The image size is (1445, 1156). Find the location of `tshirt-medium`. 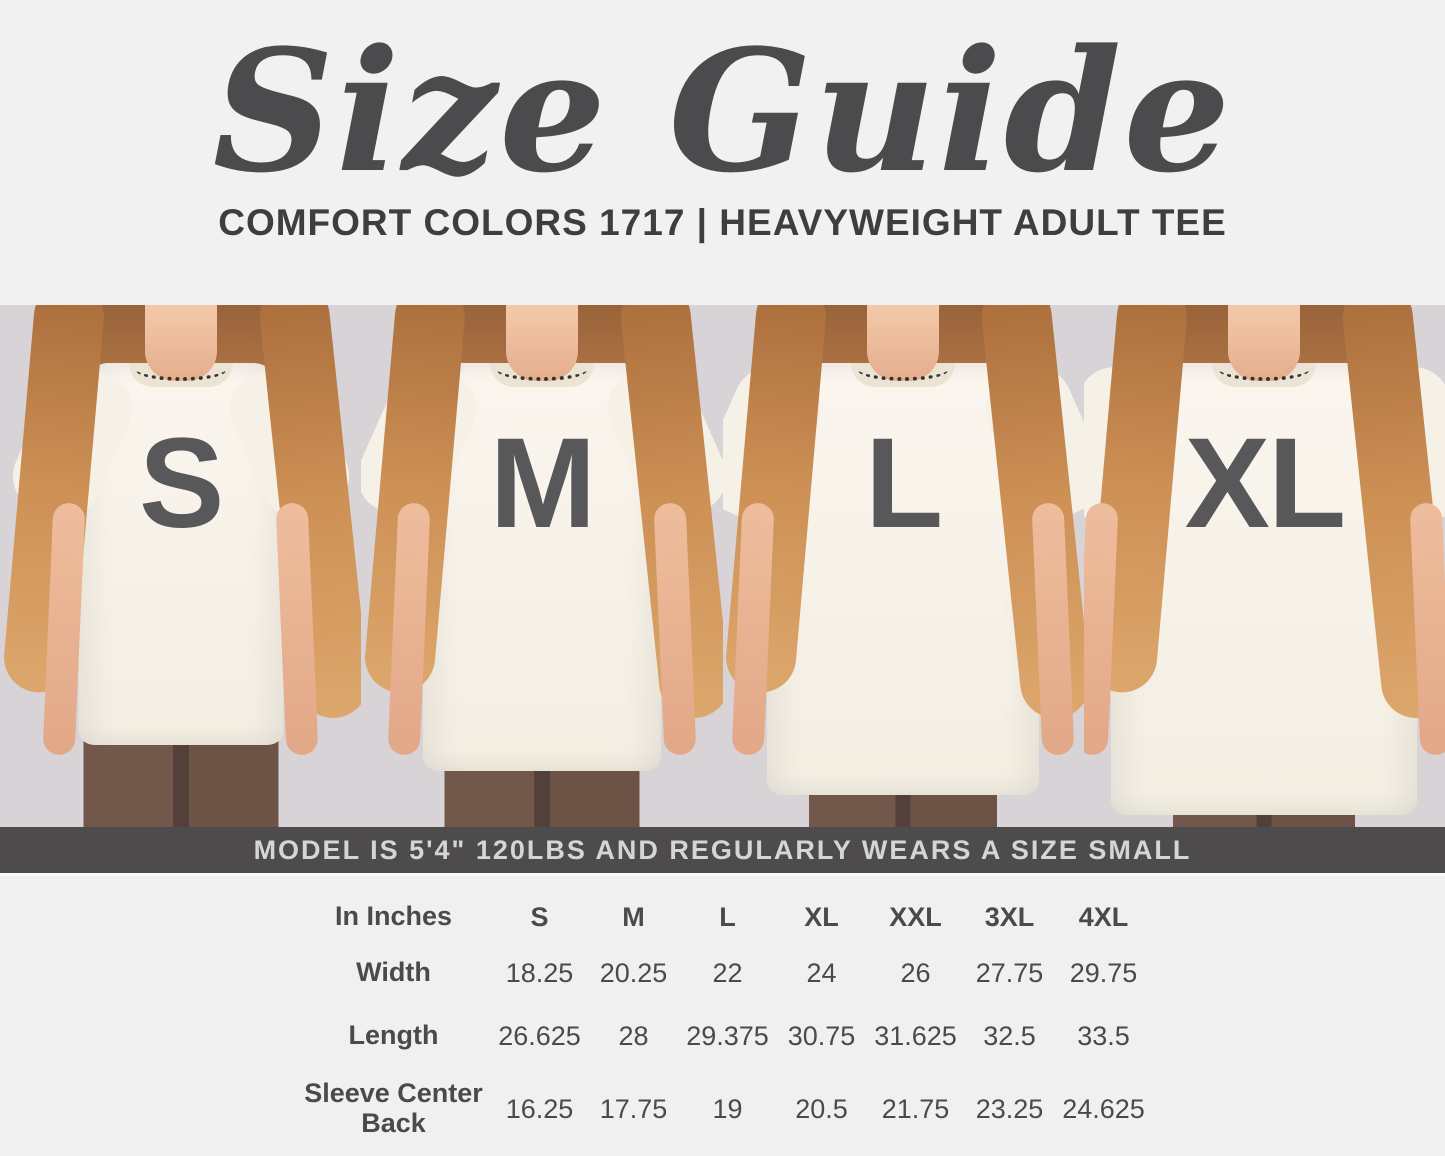

tshirt-medium is located at coordinates (541, 567).